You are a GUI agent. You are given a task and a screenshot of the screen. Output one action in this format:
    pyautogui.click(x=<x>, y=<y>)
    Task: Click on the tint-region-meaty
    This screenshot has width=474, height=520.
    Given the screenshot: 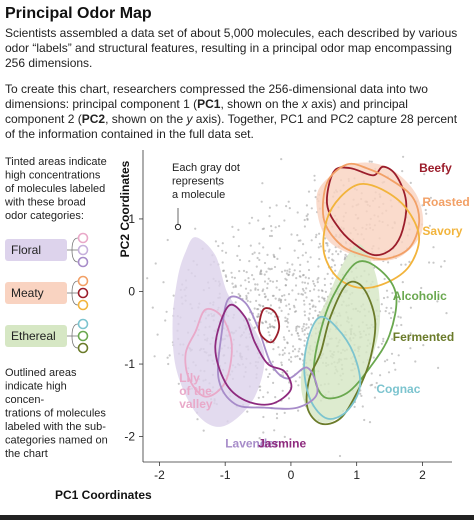 What is the action you would take?
    pyautogui.click(x=370, y=212)
    